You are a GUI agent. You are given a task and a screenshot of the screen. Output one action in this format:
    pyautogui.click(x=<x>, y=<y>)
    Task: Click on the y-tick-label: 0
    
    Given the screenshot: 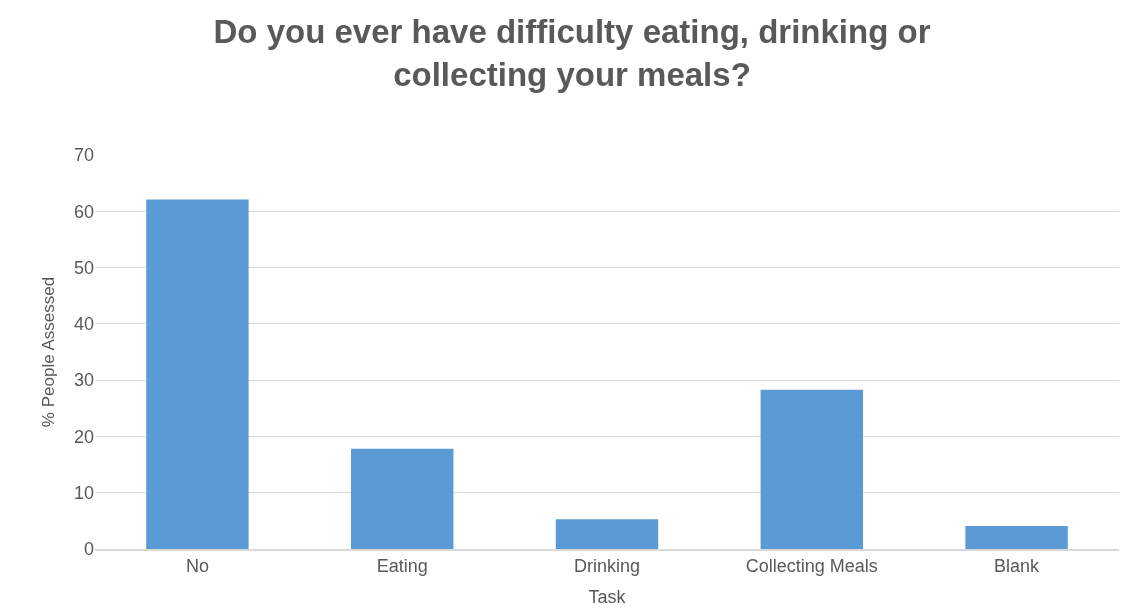 What is the action you would take?
    pyautogui.click(x=88, y=549)
    